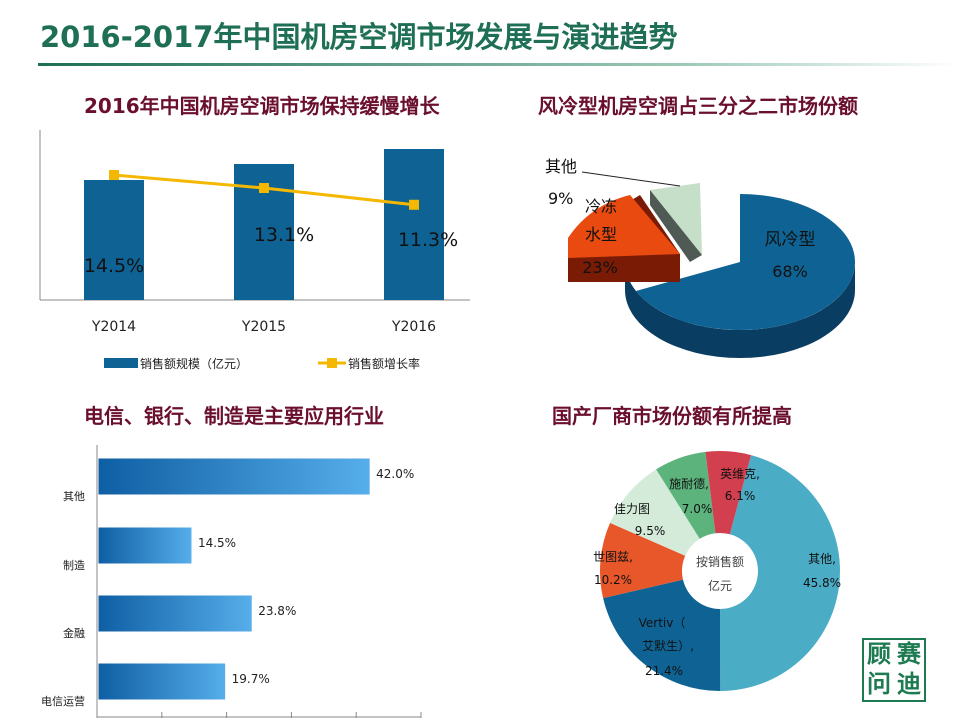  Describe the element at coordinates (262, 106) in the screenshot. I see `chart1-title: 2016年中国机房空调市场保持缓慢增长` at that location.